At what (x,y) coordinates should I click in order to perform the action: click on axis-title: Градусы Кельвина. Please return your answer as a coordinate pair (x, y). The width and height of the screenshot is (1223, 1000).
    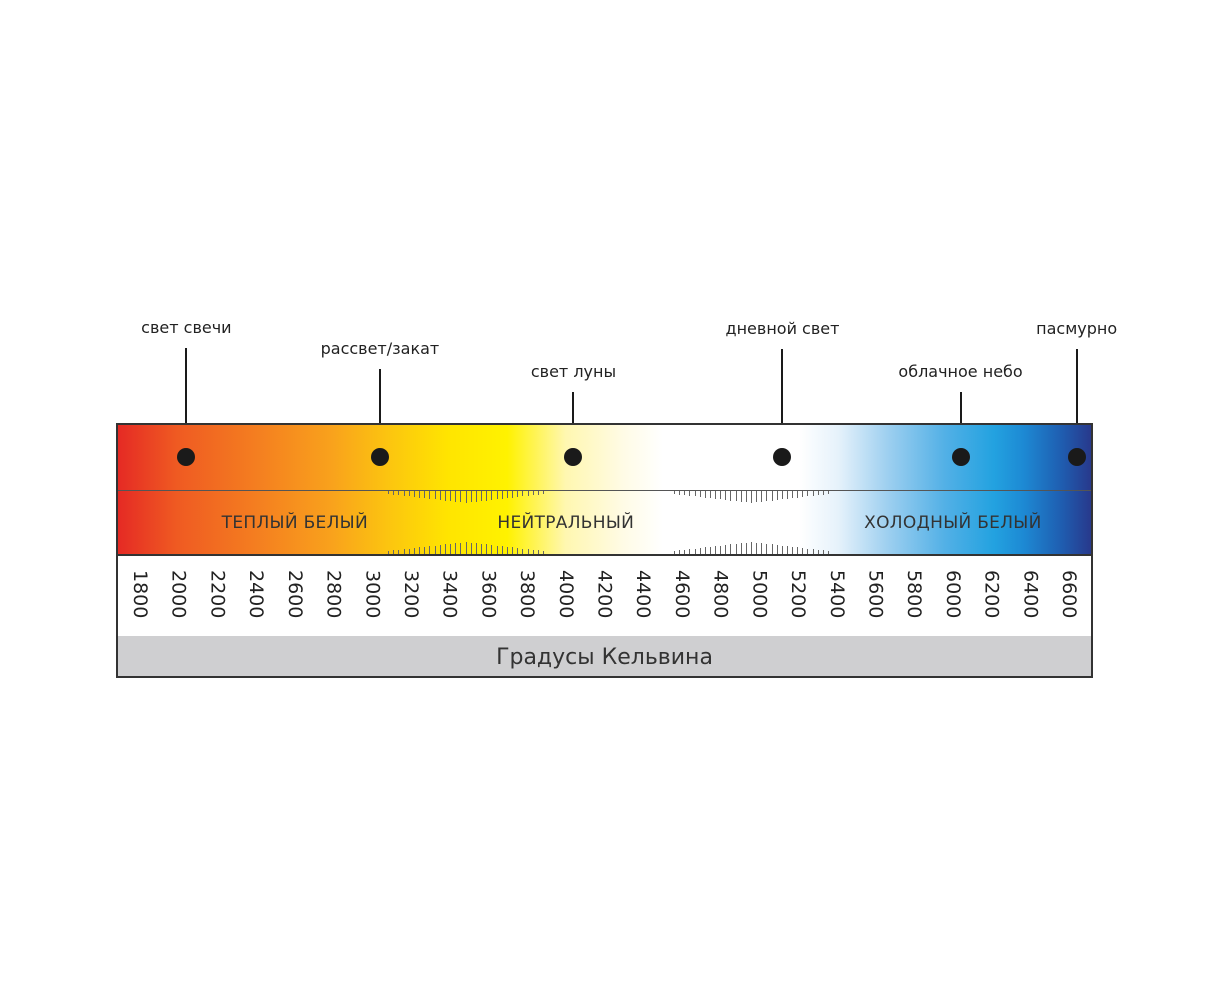
    Looking at the image, I should click on (604, 656).